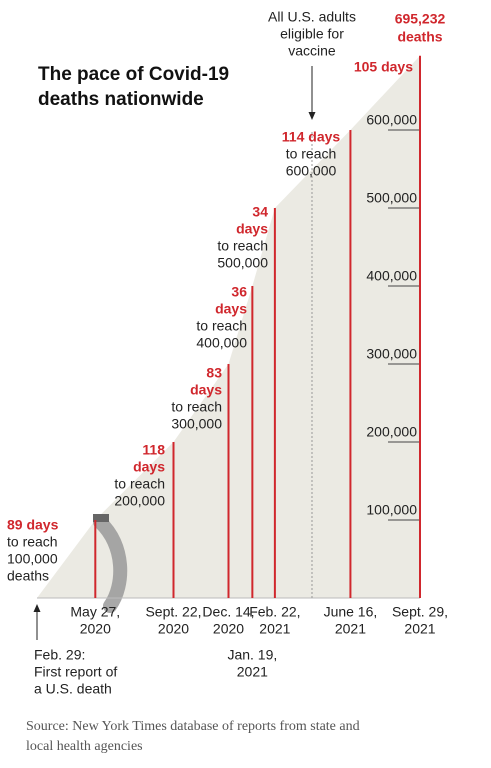 The image size is (491, 768). Describe the element at coordinates (312, 34) in the screenshot. I see `annotation-text: eligible for` at that location.